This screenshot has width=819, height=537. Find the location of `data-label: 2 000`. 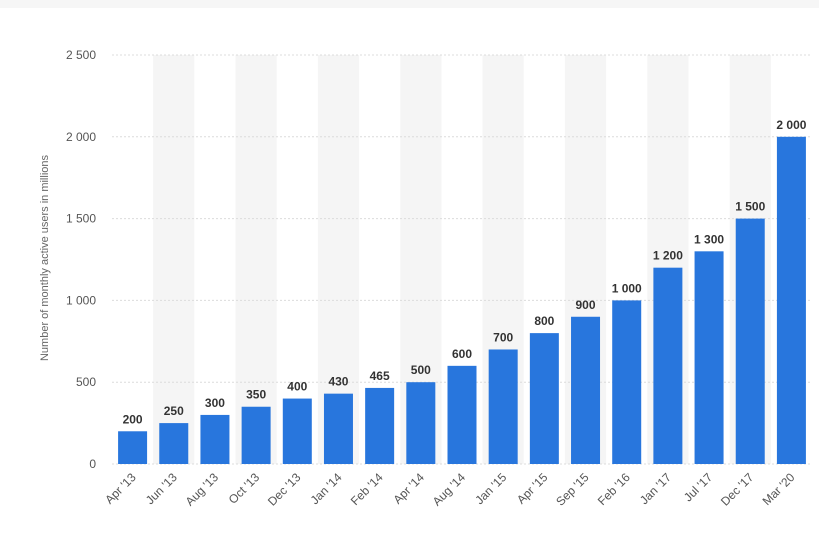

data-label: 2 000 is located at coordinates (791, 125).